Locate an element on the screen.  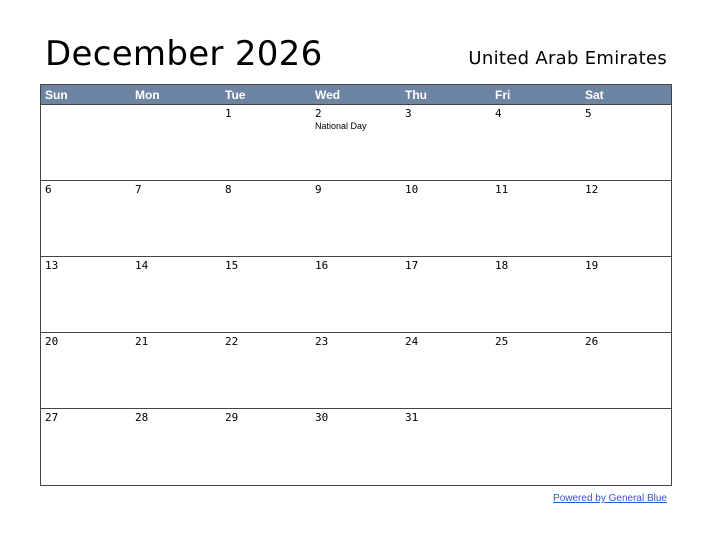
day-cell: 1 is located at coordinates (266, 142).